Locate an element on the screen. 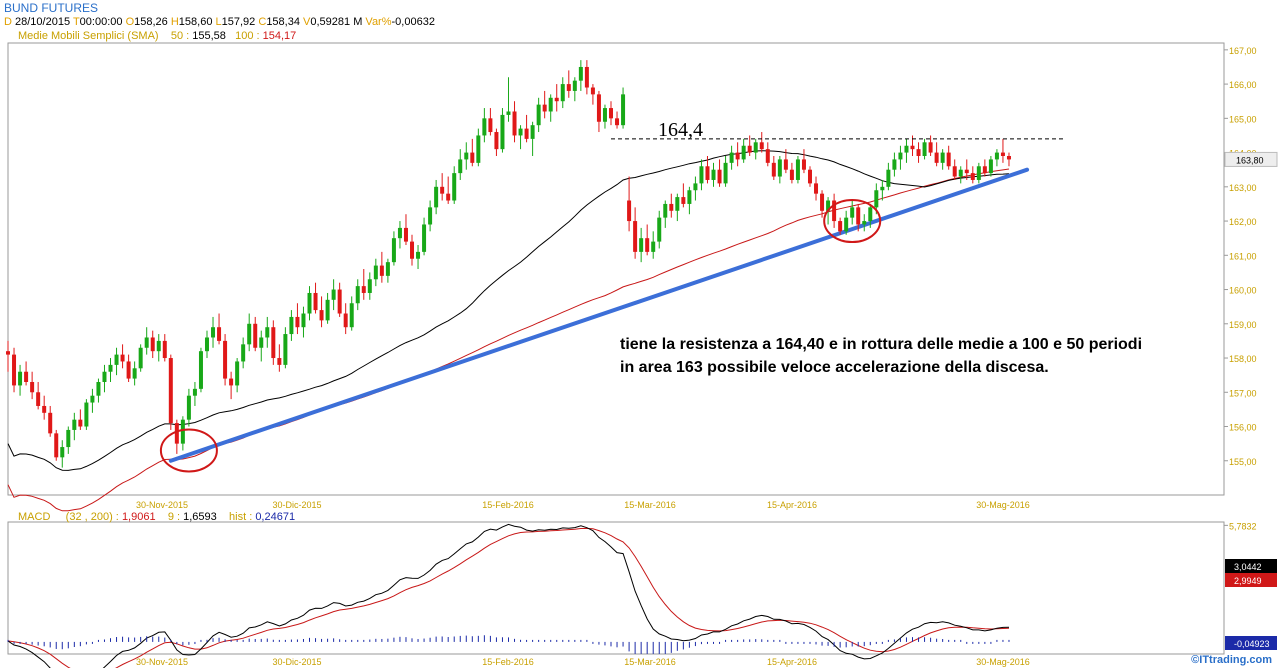 The width and height of the screenshot is (1278, 668). date-tick-label: 15-Feb-2016 is located at coordinates (508, 505).